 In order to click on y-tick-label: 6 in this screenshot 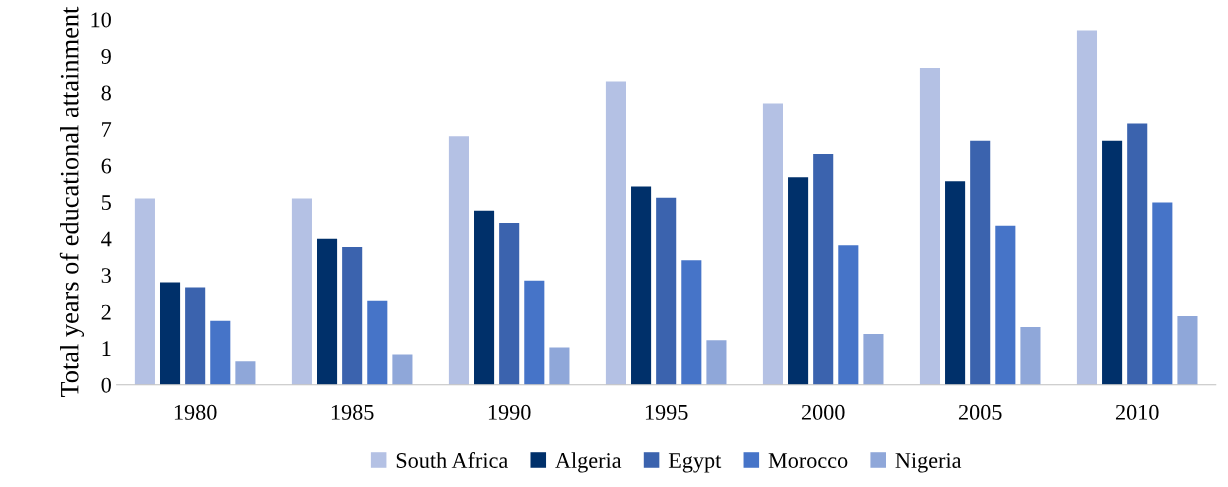, I will do `click(106, 166)`.